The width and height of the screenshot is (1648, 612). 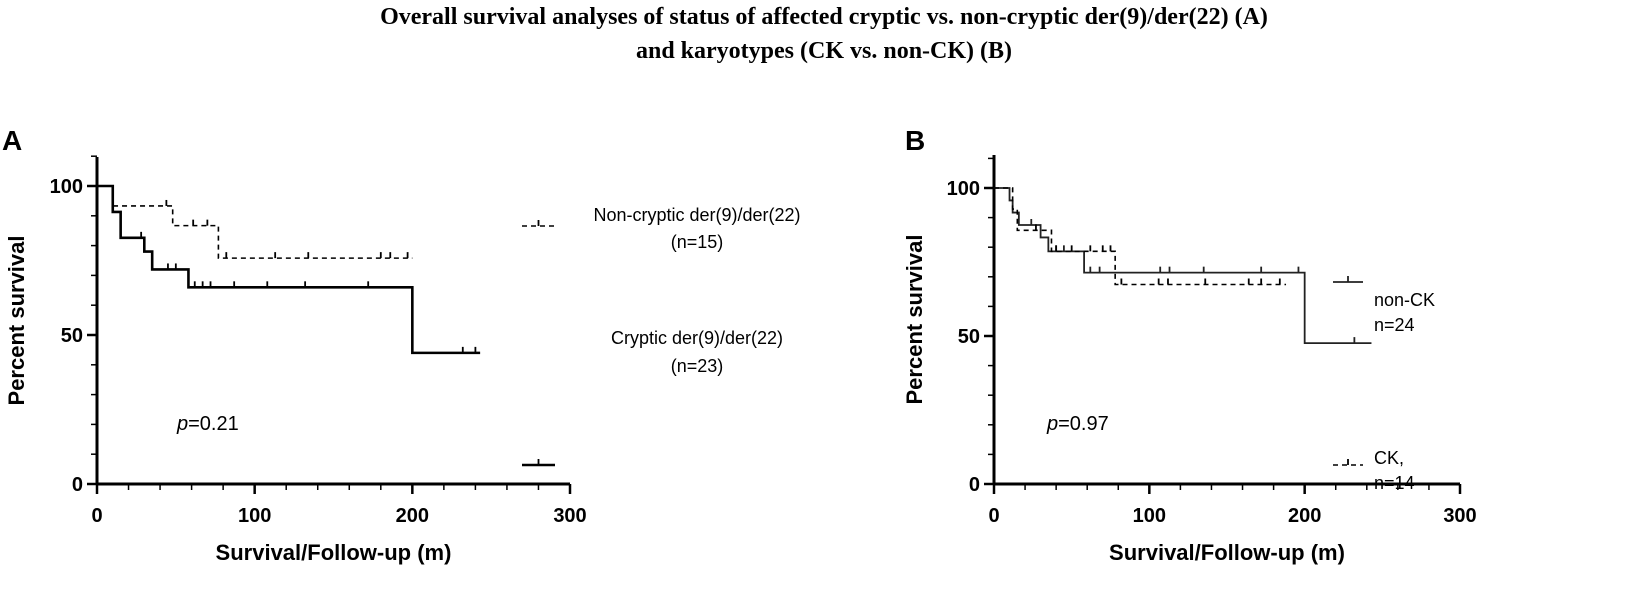 What do you see at coordinates (12, 140) in the screenshot?
I see `panel-label: A` at bounding box center [12, 140].